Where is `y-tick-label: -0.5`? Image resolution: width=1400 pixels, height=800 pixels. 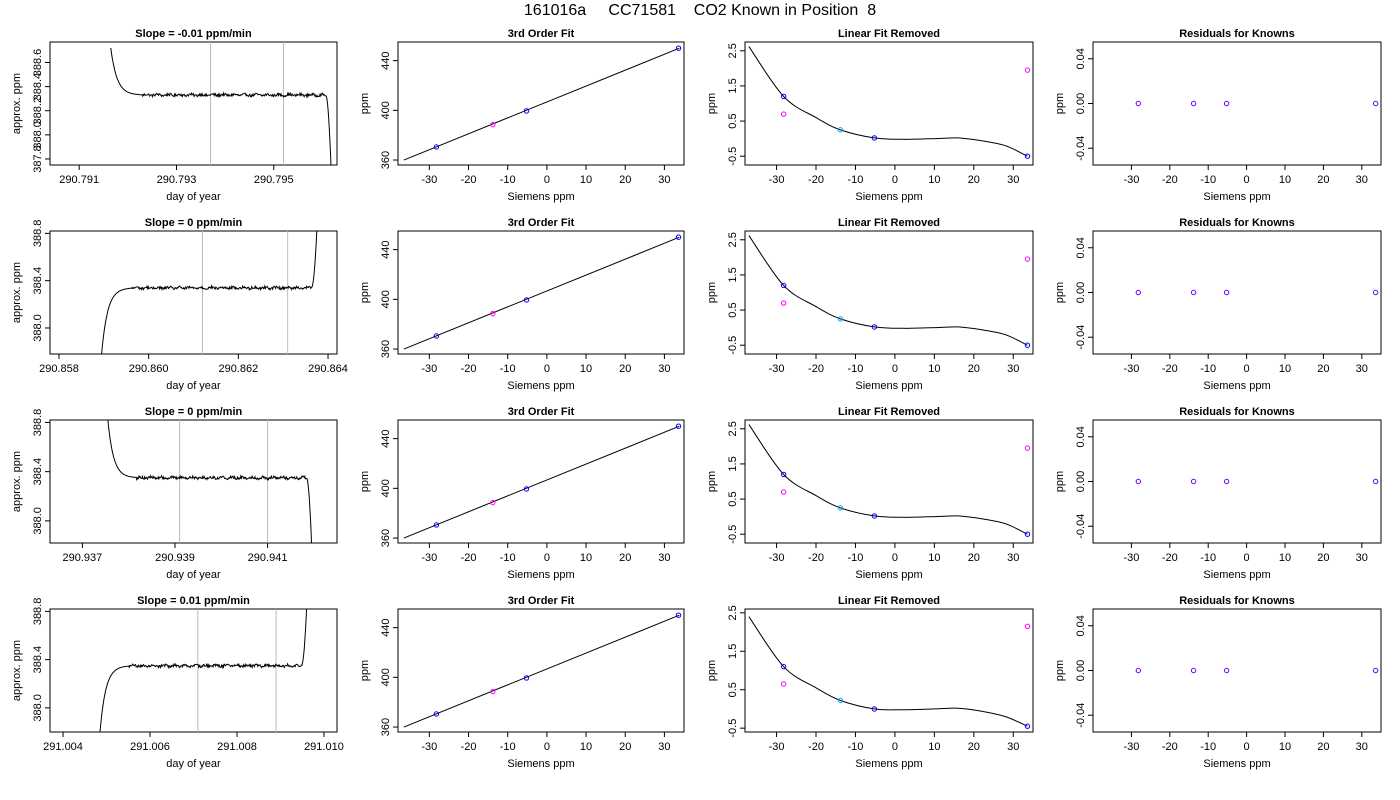
y-tick-label: -0.5 is located at coordinates (733, 156).